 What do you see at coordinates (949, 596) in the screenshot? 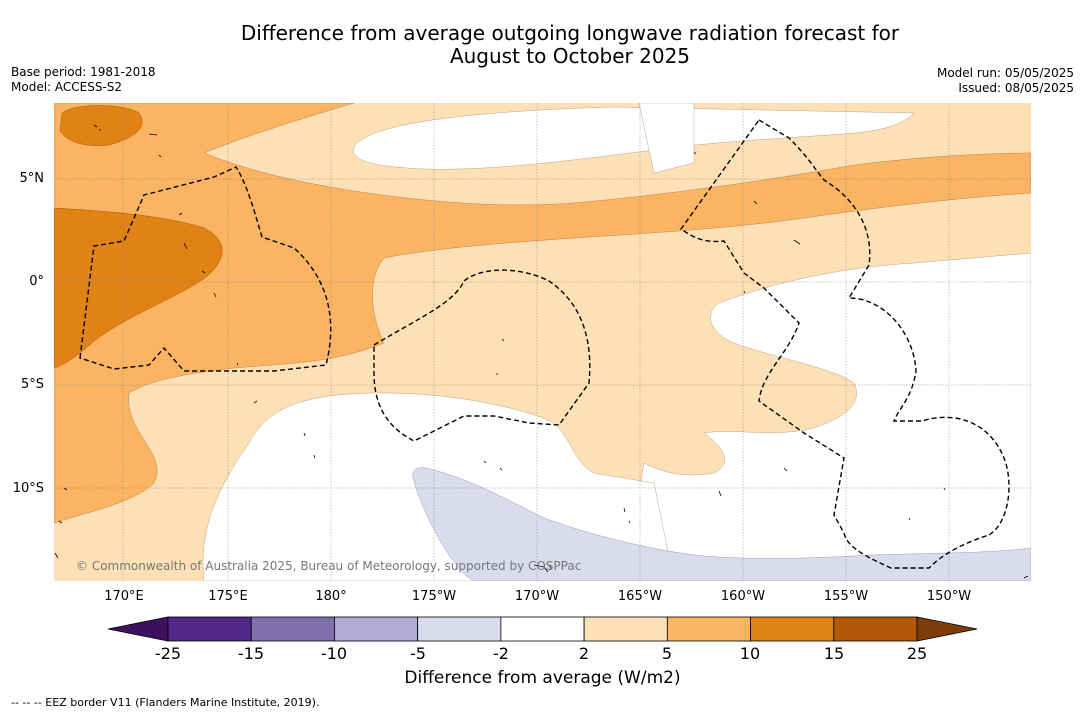
I see `lon-label-150w: 150°W` at bounding box center [949, 596].